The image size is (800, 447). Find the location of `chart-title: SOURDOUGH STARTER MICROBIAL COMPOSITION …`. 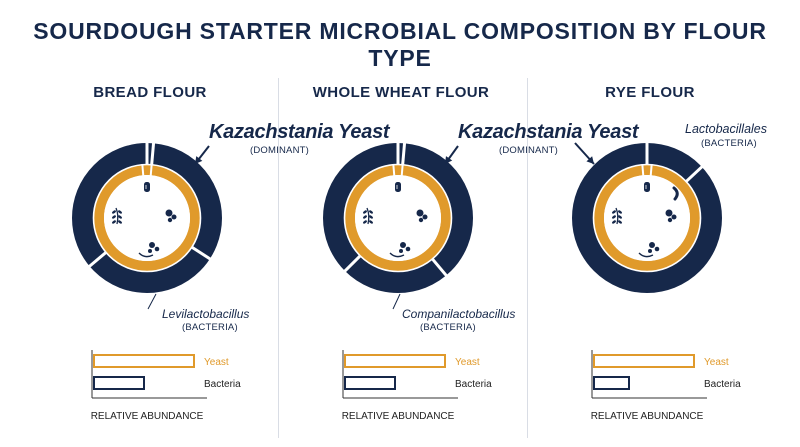

chart-title: SOURDOUGH STARTER MICROBIAL COMPOSITION … is located at coordinates (400, 44).